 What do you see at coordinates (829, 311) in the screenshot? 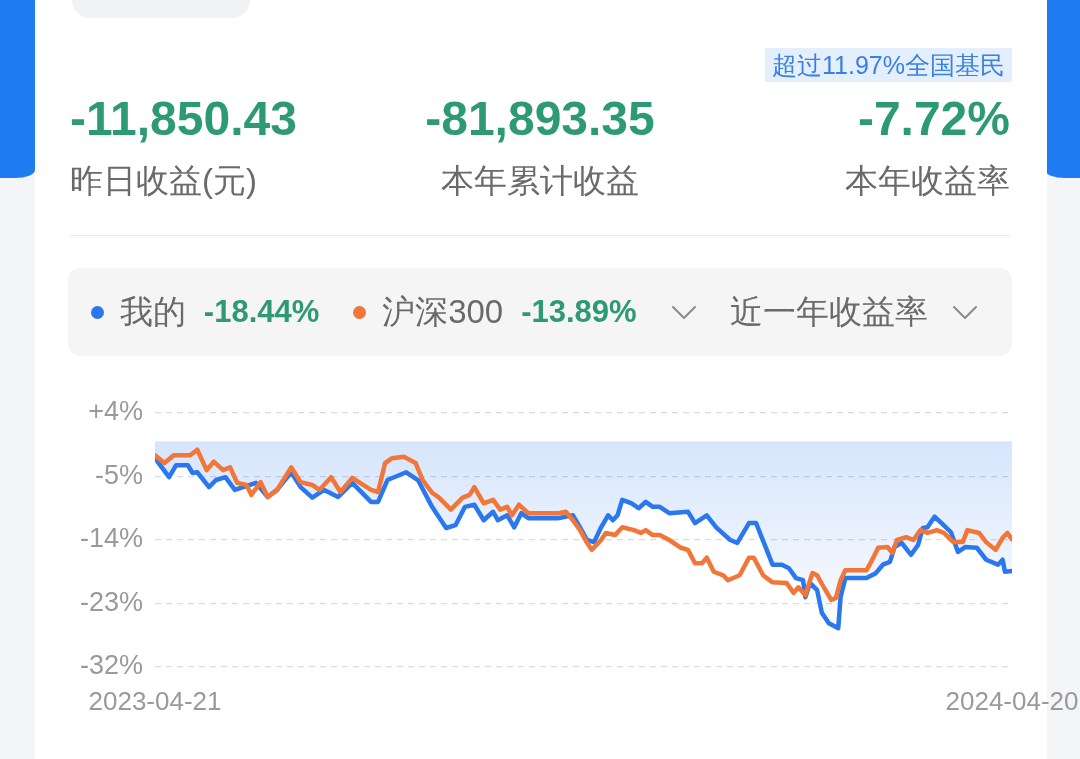
I see `text: 近一年收益率` at bounding box center [829, 311].